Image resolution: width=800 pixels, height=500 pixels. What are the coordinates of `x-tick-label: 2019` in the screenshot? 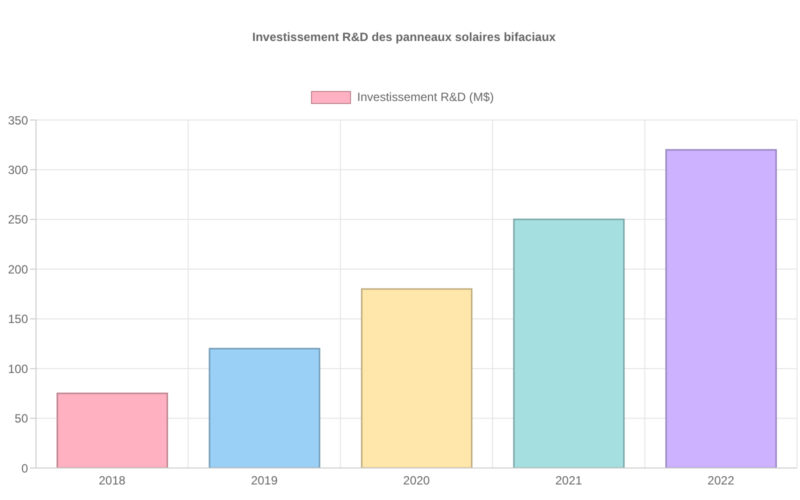 It's located at (264, 481).